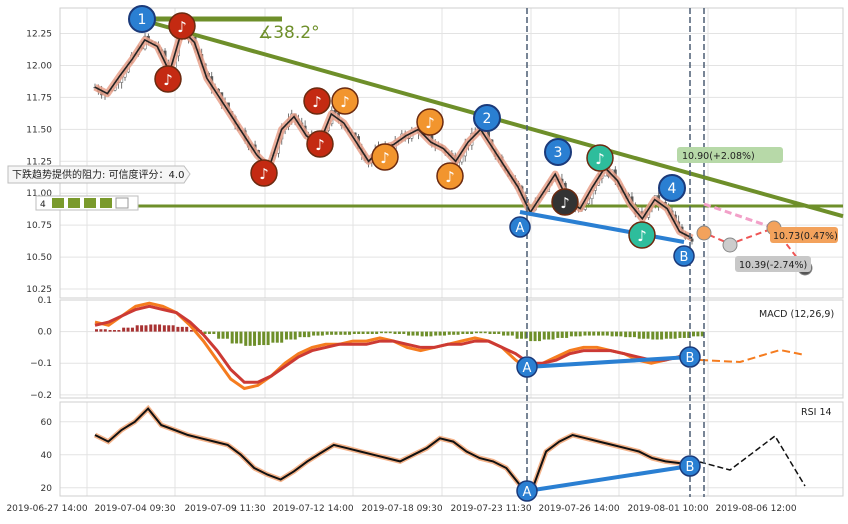 The image size is (848, 524). What do you see at coordinates (773, 264) in the screenshot?
I see `projection-label-3: 10.39(-2.74%)` at bounding box center [773, 264].